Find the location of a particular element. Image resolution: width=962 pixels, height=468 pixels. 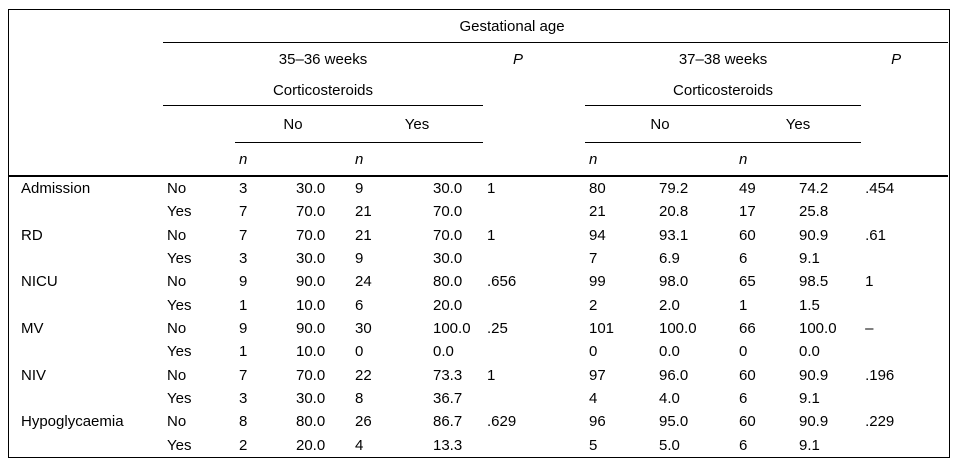

measure-label: MV is located at coordinates (32, 329).